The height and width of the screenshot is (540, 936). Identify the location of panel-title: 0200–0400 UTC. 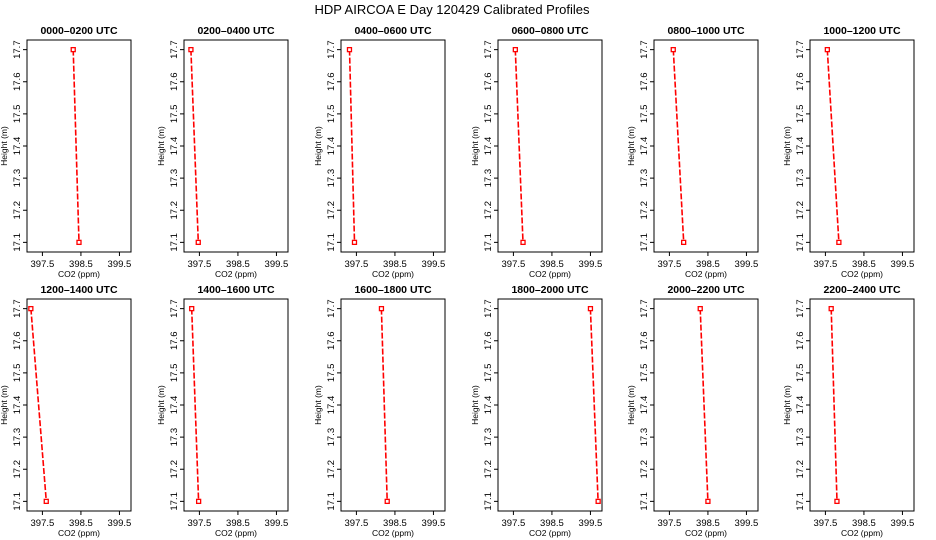
(235, 31).